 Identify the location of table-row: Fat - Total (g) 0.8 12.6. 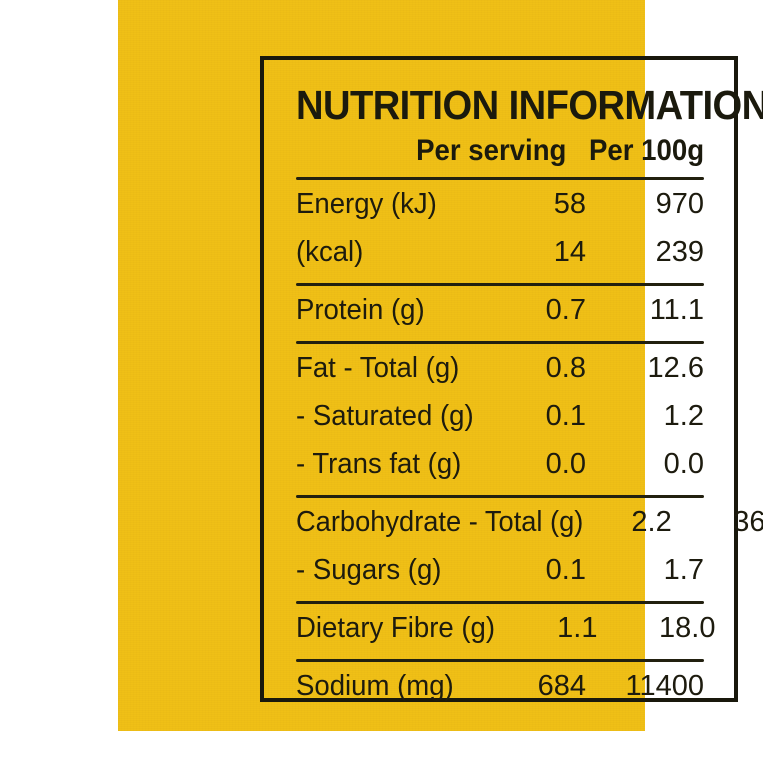
(500, 368).